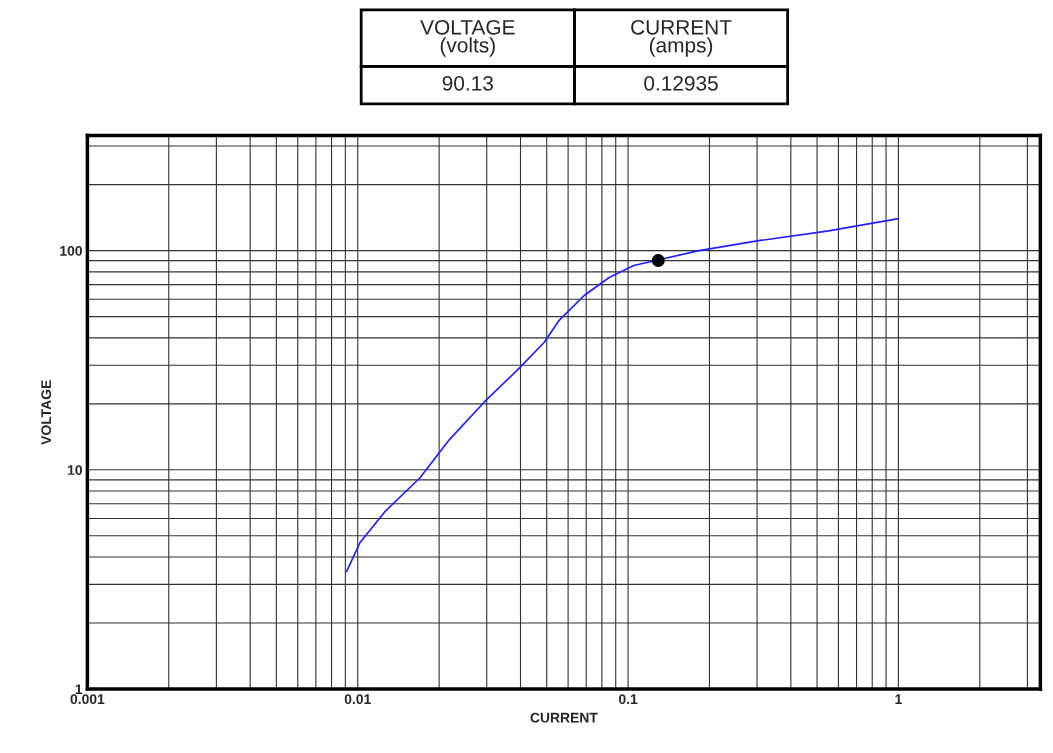 The image size is (1053, 753). What do you see at coordinates (467, 38) in the screenshot?
I see `text: VOLTAGE (volts)` at bounding box center [467, 38].